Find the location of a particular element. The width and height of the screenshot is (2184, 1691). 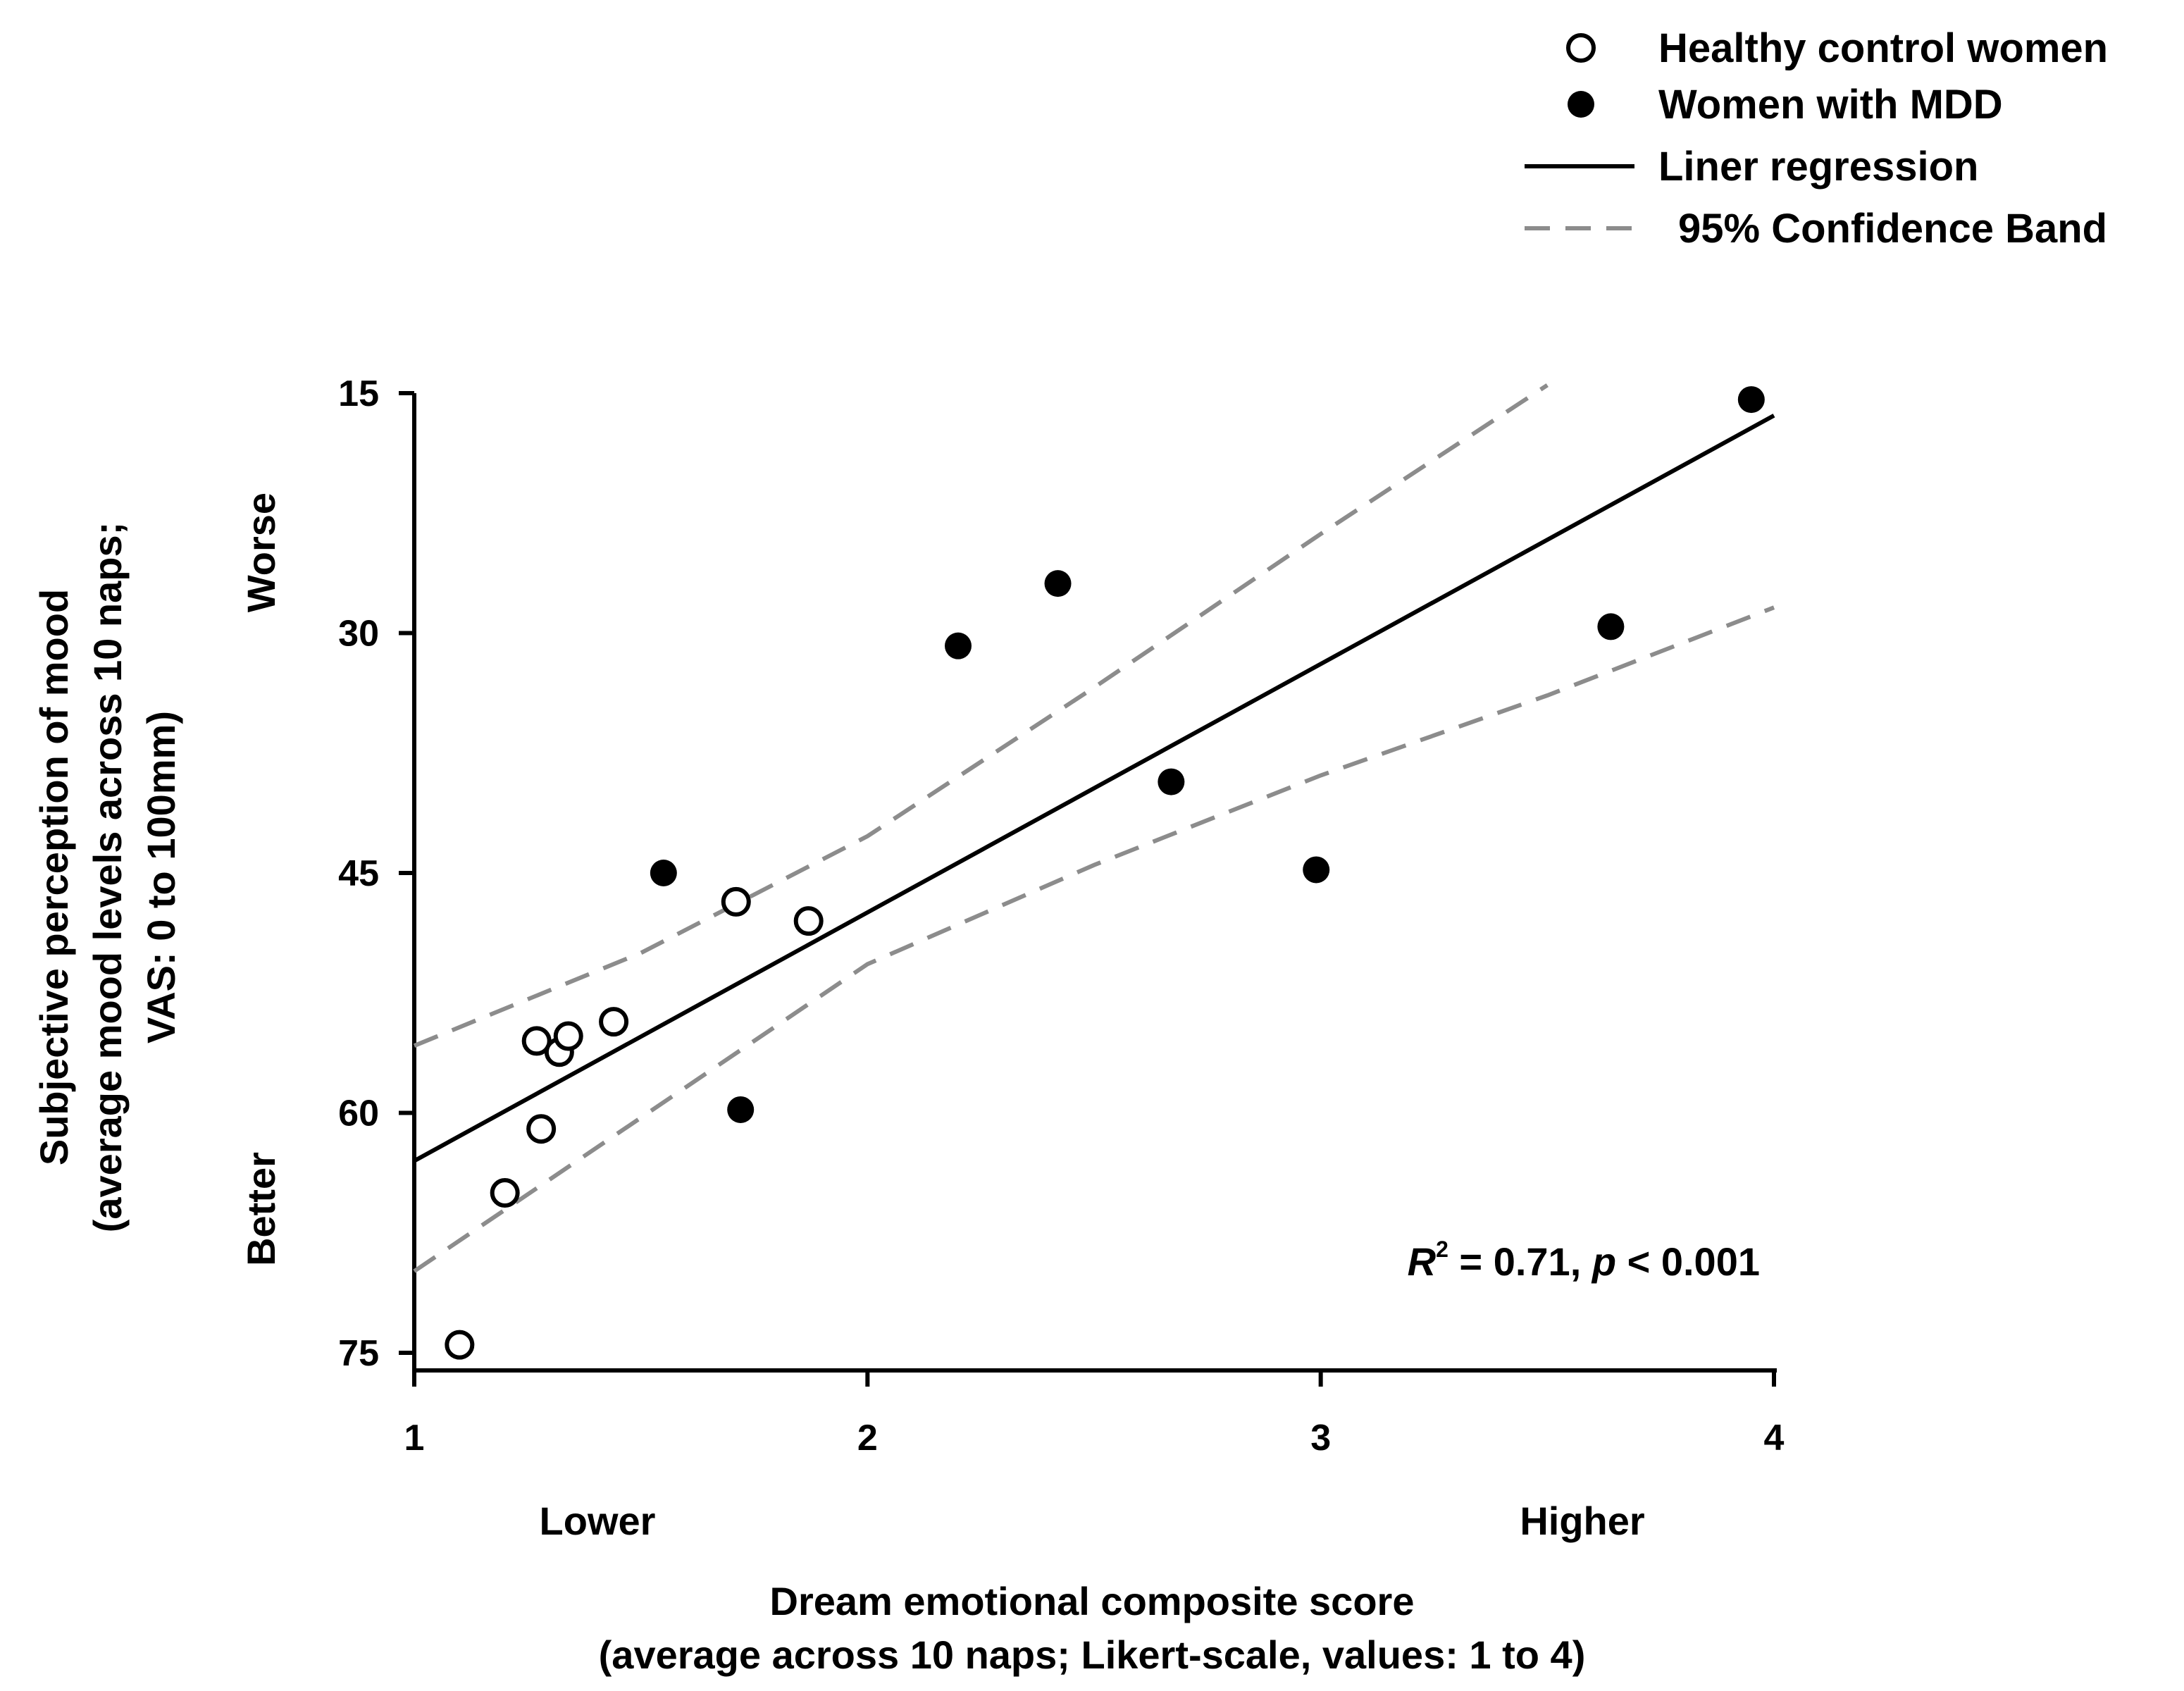

legend-marker-open-circle is located at coordinates (1581, 48).